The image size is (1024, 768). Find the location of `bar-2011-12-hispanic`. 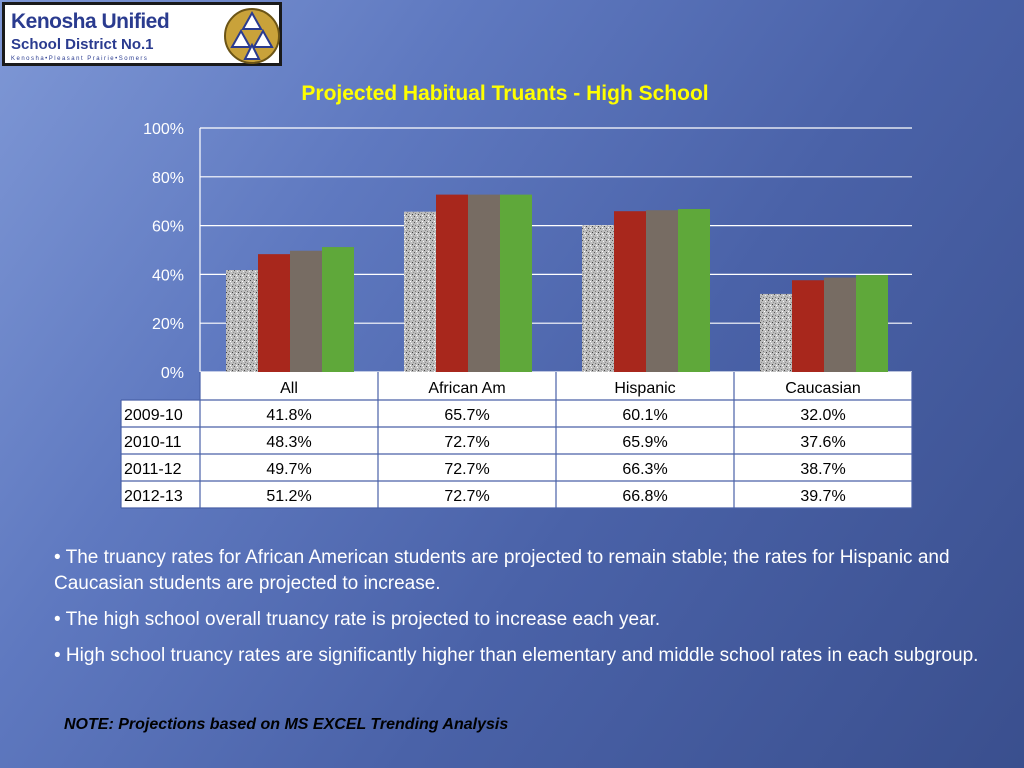

bar-2011-12-hispanic is located at coordinates (662, 291).